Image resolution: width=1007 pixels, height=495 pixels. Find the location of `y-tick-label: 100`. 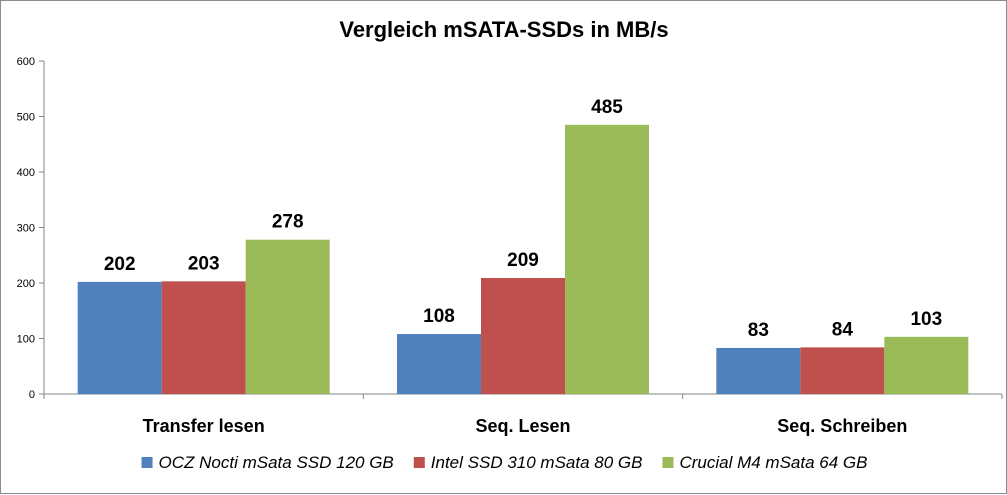

y-tick-label: 100 is located at coordinates (26, 340).